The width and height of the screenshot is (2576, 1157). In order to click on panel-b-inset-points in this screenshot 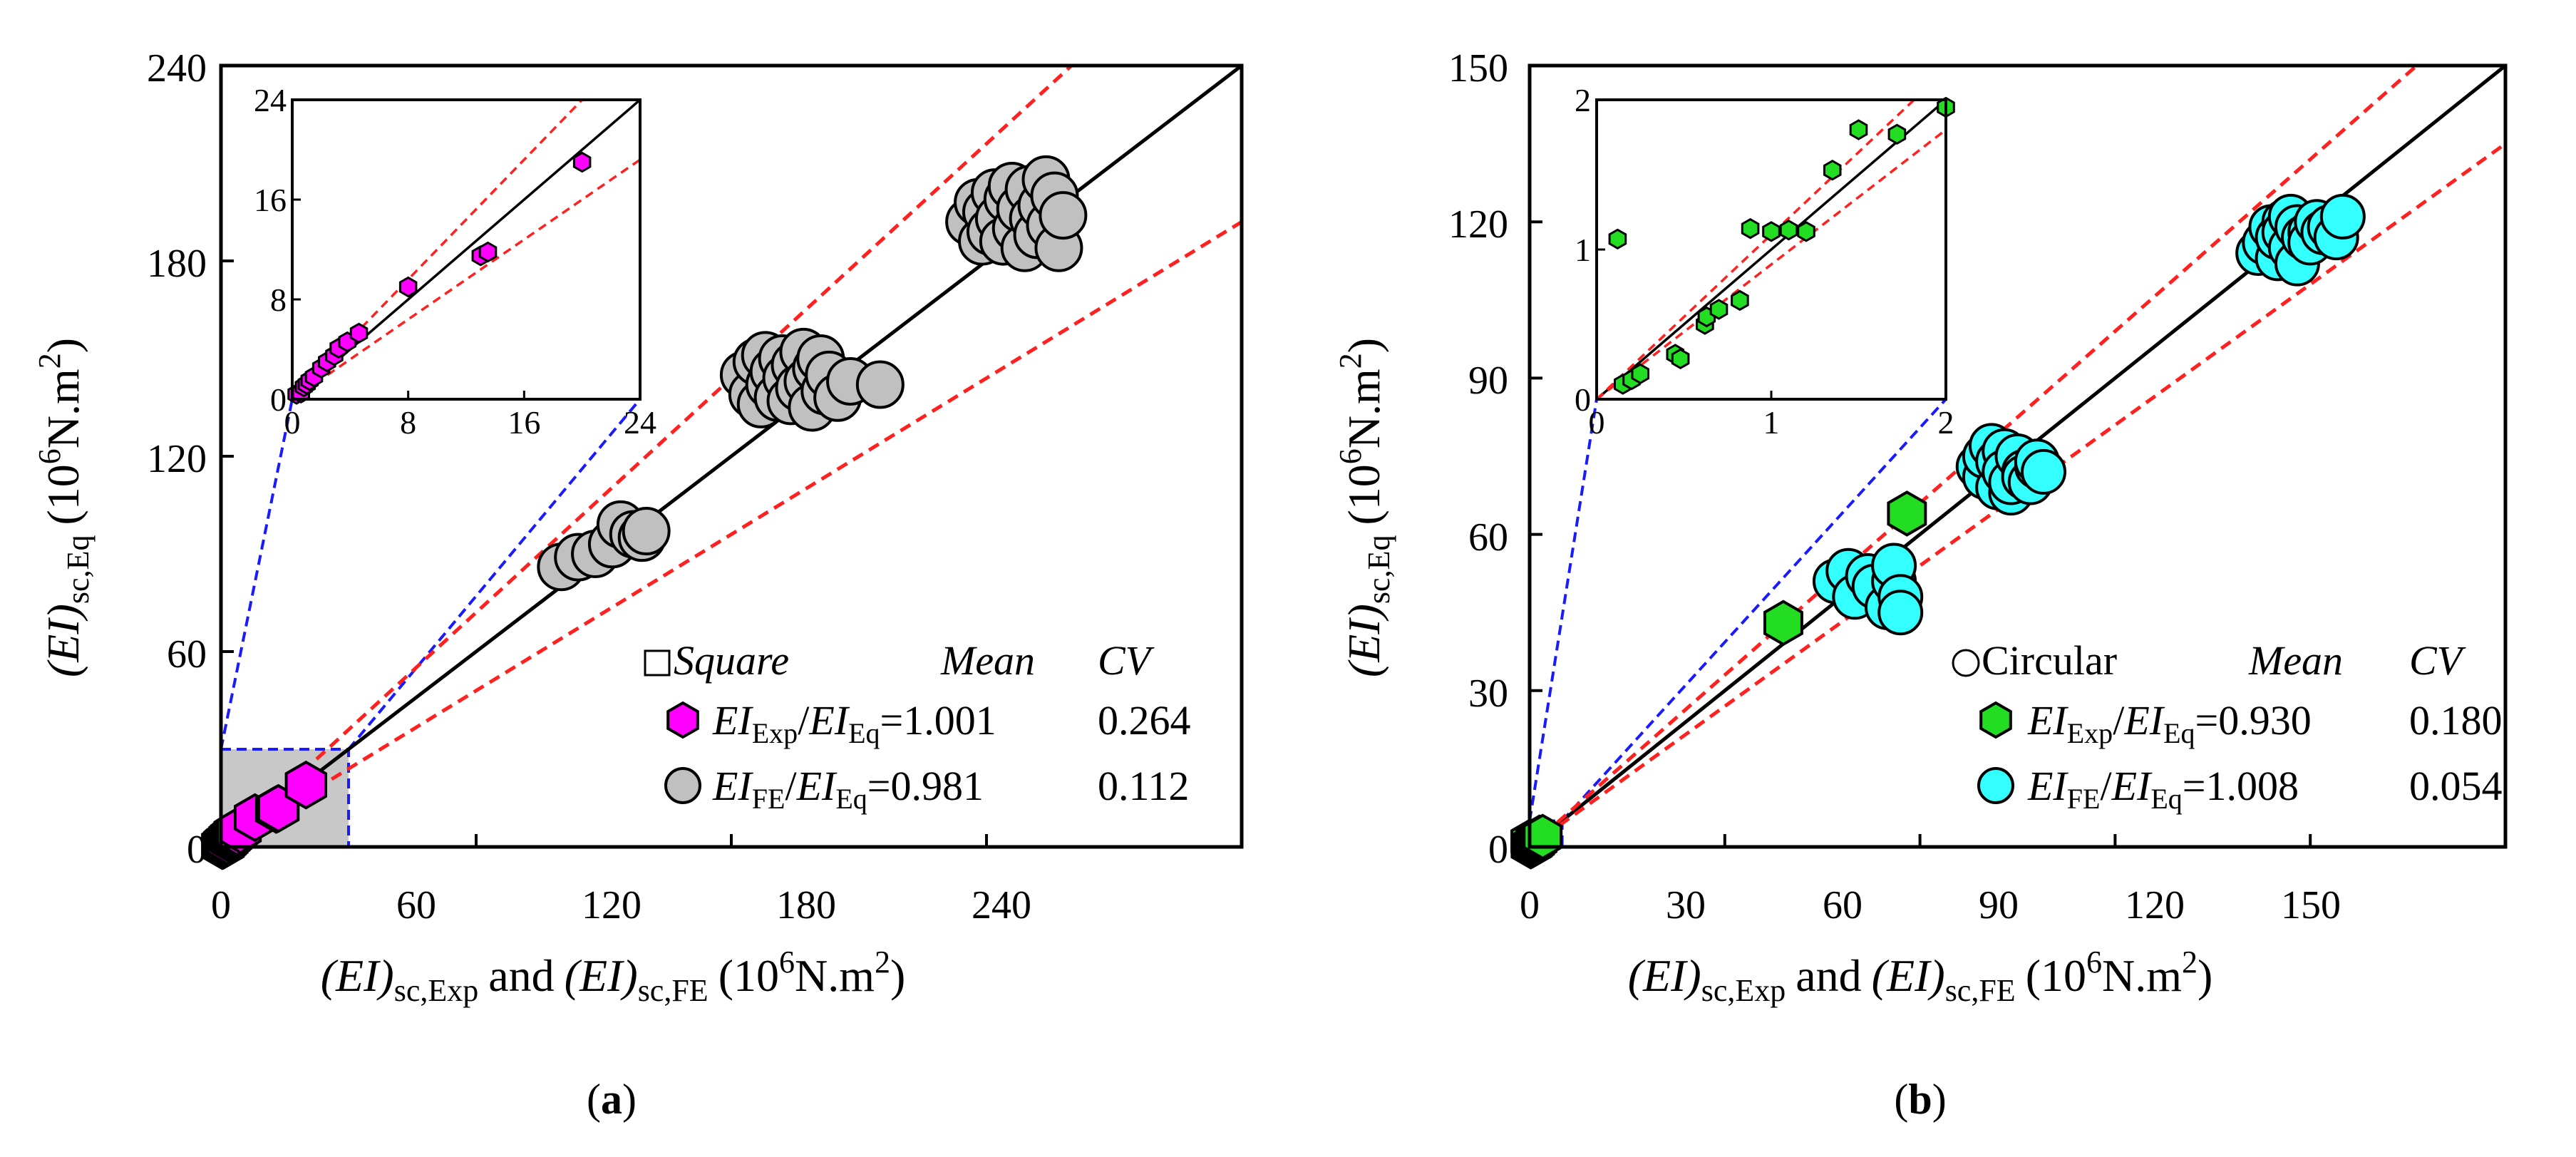, I will do `click(1781, 245)`.